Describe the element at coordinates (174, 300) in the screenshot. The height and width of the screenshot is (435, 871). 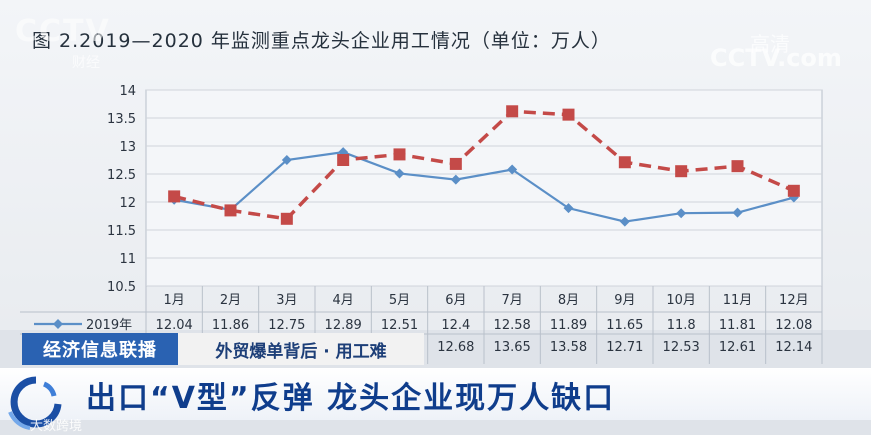
I see `x-tick-label: 1月` at that location.